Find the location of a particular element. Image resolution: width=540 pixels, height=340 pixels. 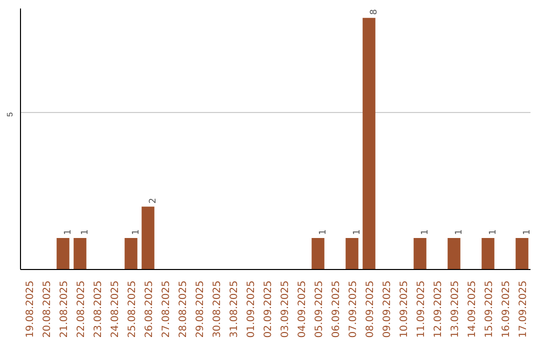

x-tick-label: 03.09.2025 is located at coordinates (285, 309).